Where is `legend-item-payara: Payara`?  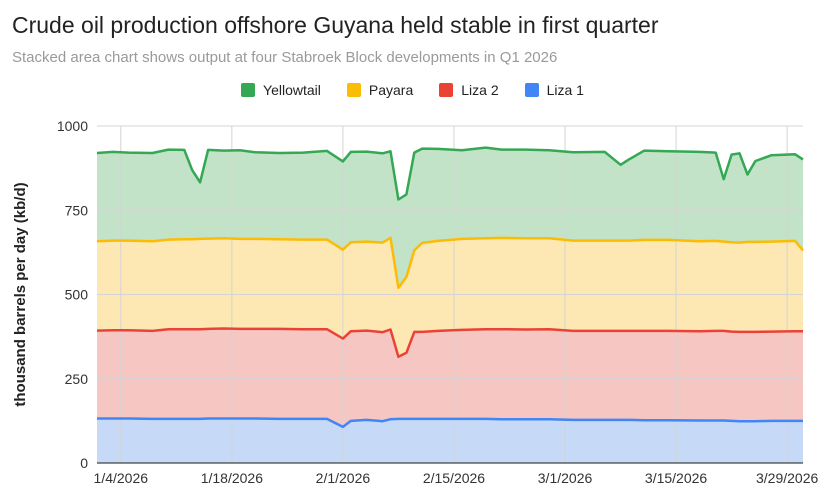 legend-item-payara: Payara is located at coordinates (380, 90).